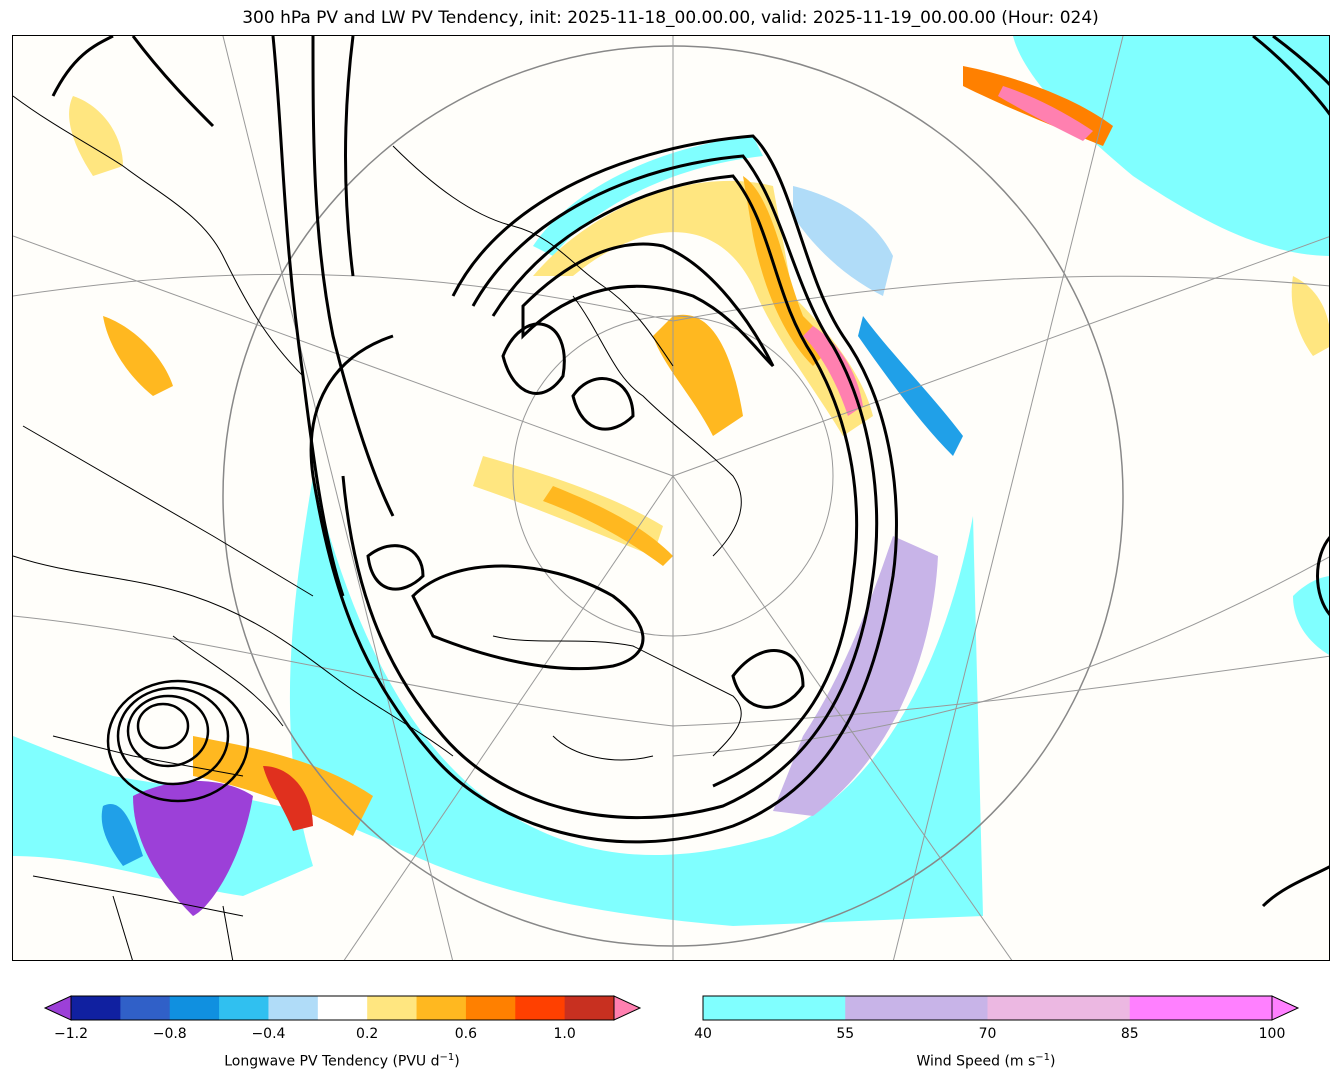 Image resolution: width=1341 pixels, height=1084 pixels. I want to click on east-wind-patch, so click(1311, 615).